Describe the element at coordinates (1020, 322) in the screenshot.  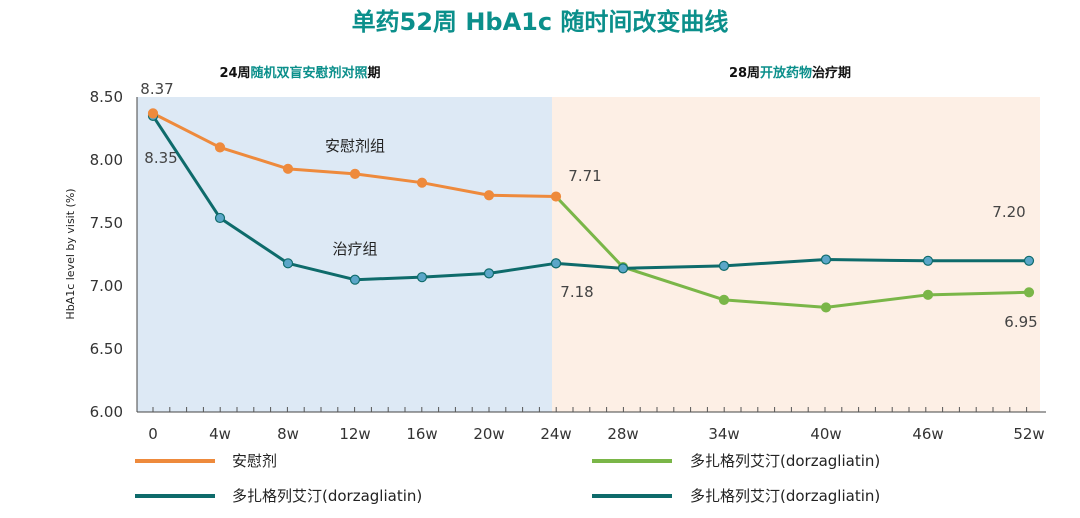
I see `data-label-switch-52w: 6.95` at that location.